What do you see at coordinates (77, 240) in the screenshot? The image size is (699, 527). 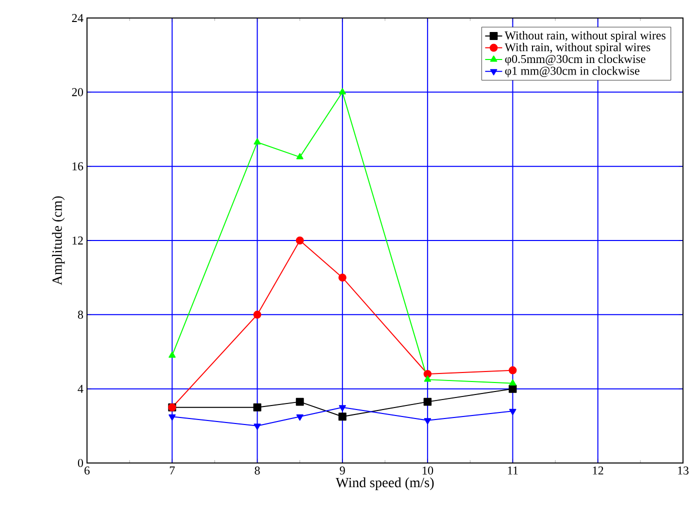 I see `y-tick-label: 12` at bounding box center [77, 240].